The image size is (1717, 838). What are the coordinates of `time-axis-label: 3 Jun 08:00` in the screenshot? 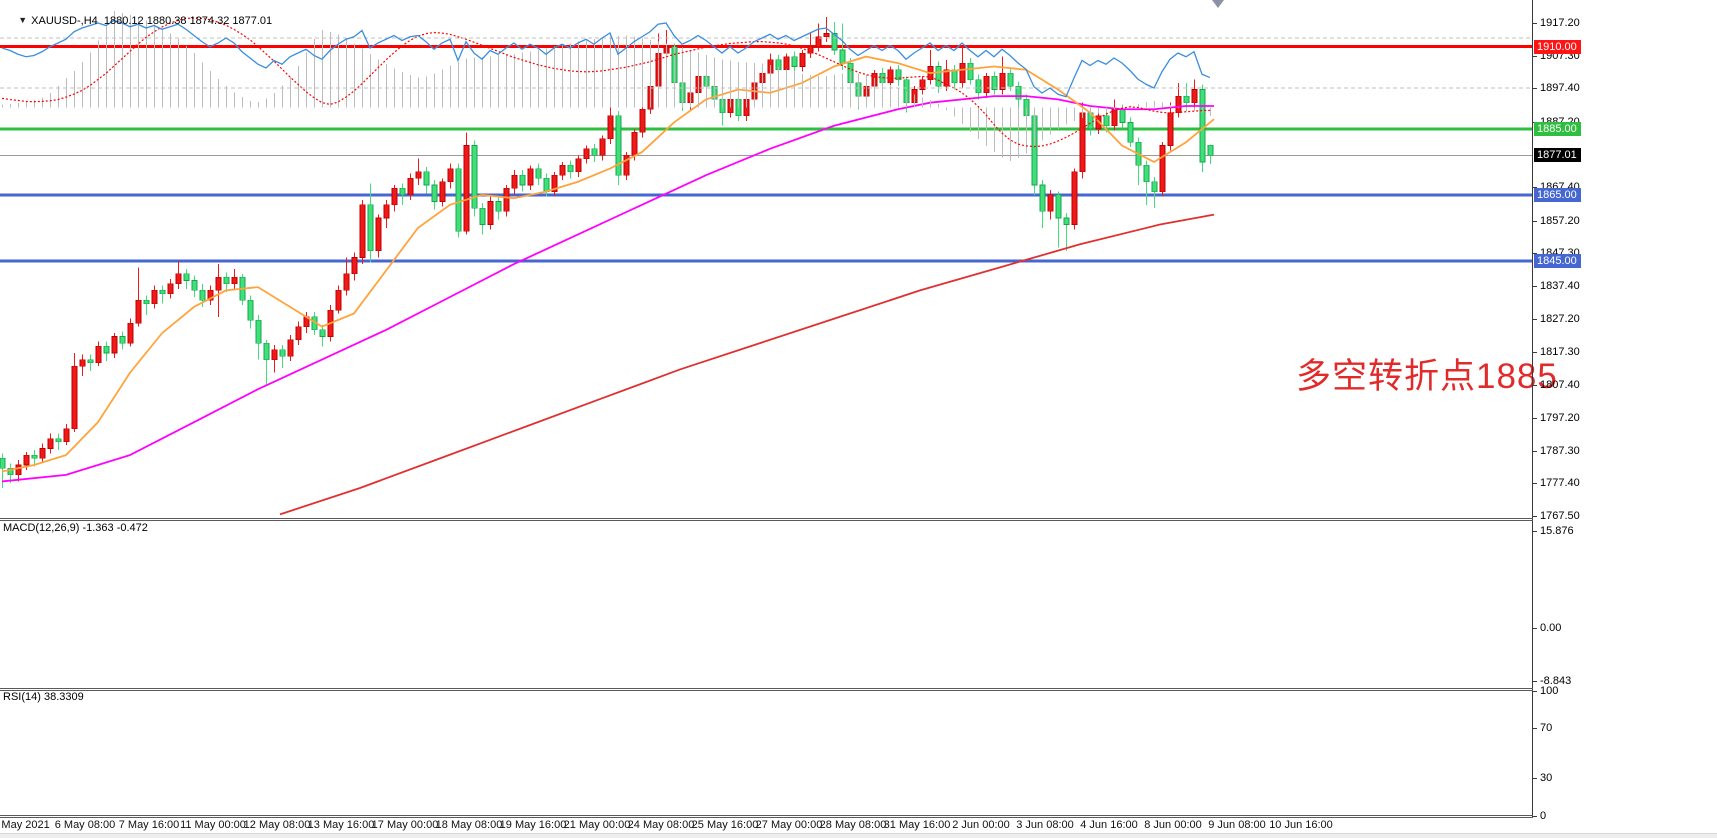 It's located at (1045, 825).